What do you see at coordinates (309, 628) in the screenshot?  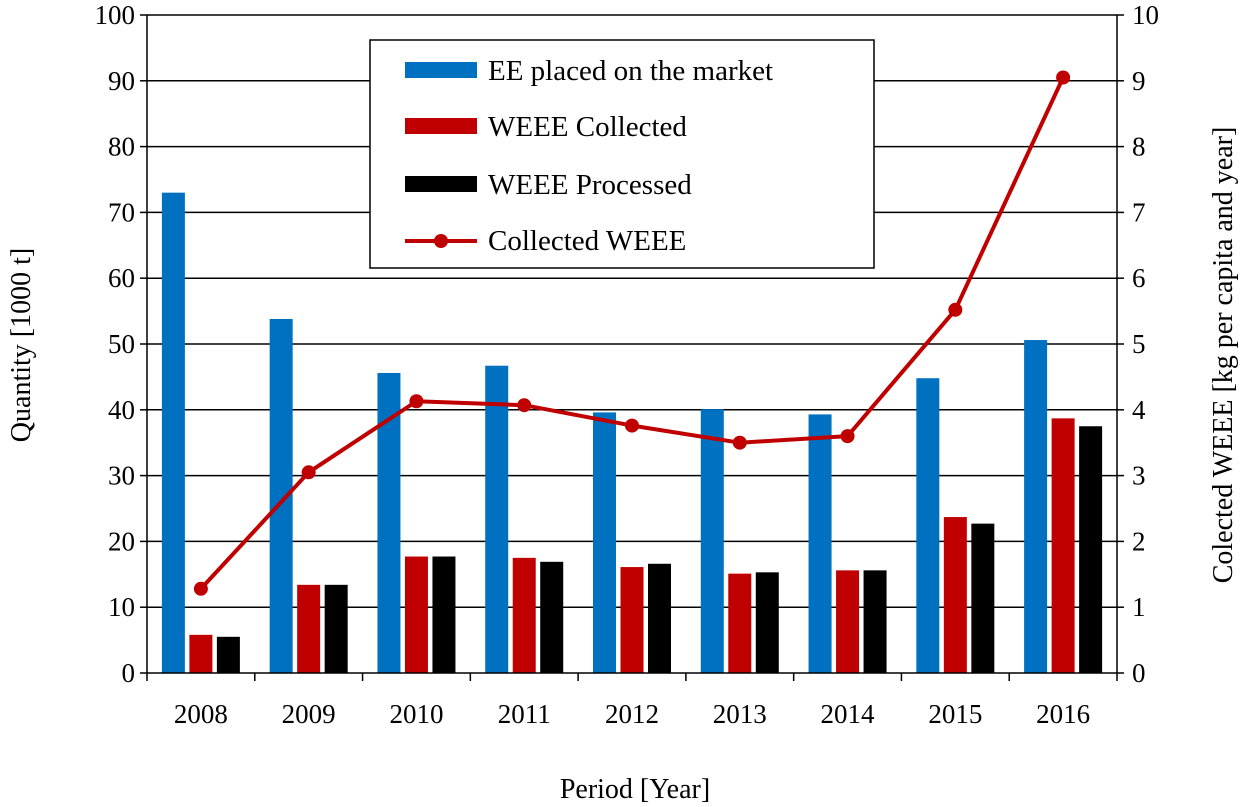 I see `bar-weee-collected-2009` at bounding box center [309, 628].